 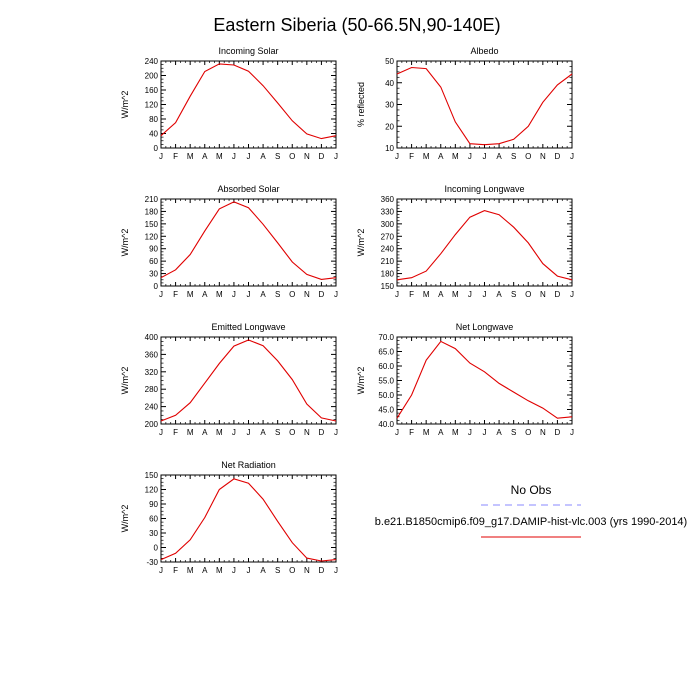 I want to click on y-tick-label: 10, so click(x=389, y=148).